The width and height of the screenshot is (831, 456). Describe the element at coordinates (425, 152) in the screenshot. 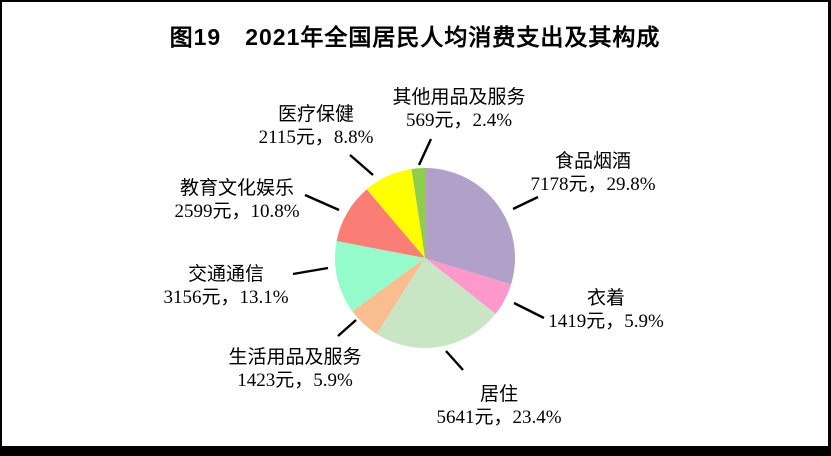

I see `leader-line-other-goods-services` at that location.